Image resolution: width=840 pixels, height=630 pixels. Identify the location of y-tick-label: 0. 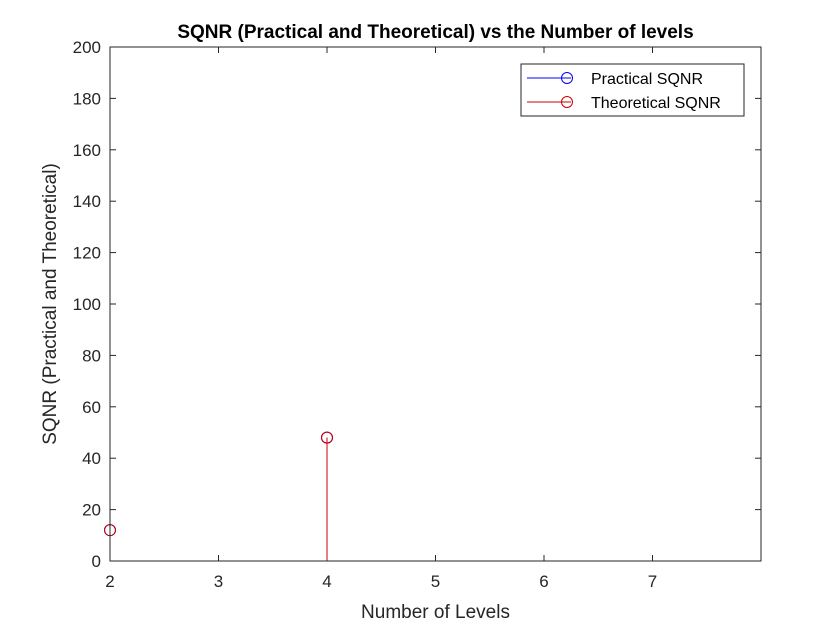
(96, 561).